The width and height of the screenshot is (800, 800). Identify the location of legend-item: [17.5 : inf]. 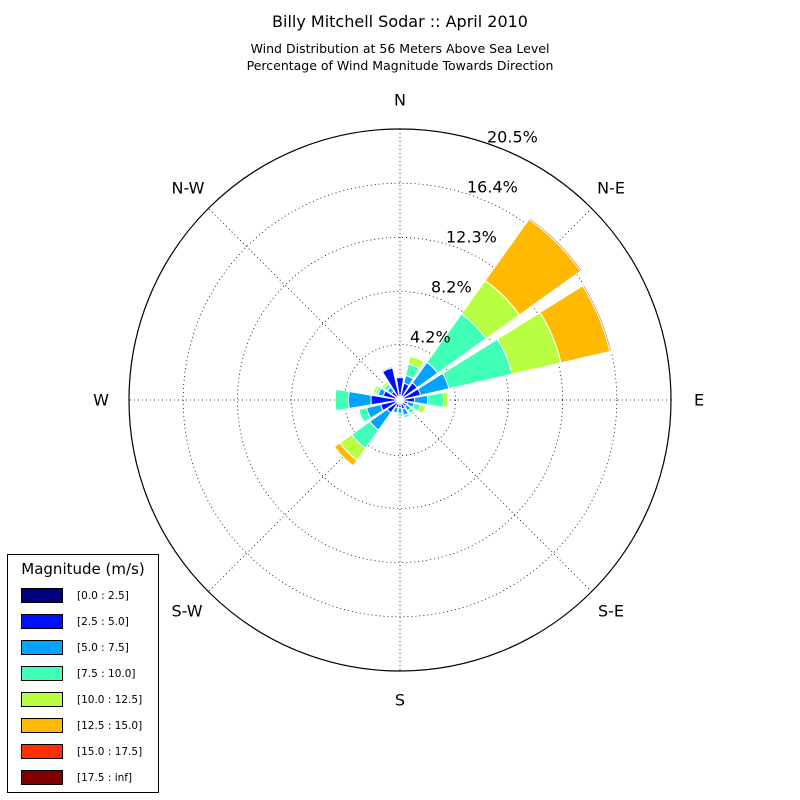
(83, 780).